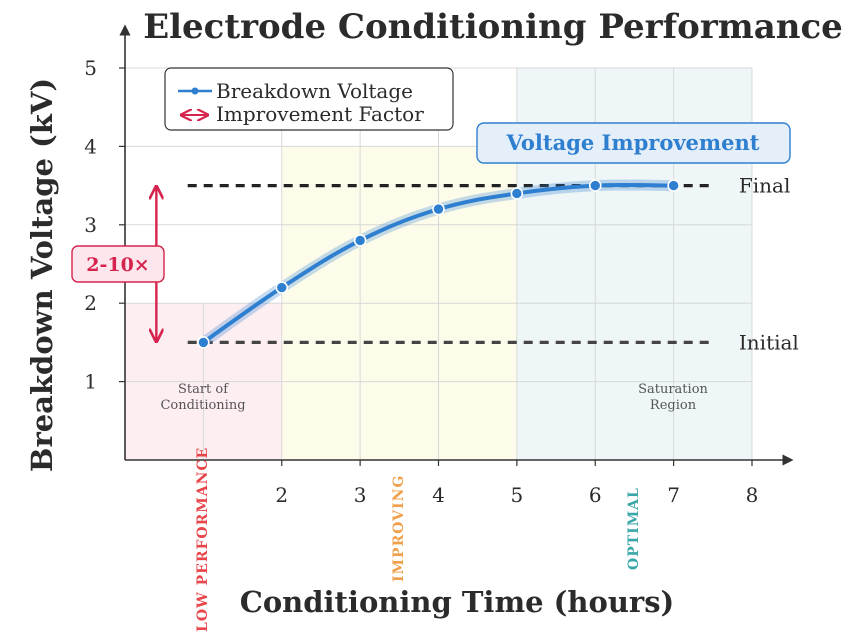 The image size is (855, 640). I want to click on y-tick-label-1: 1, so click(90, 382).